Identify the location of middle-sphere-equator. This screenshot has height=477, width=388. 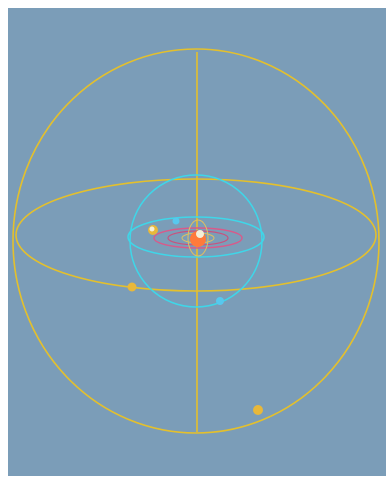
(196, 237).